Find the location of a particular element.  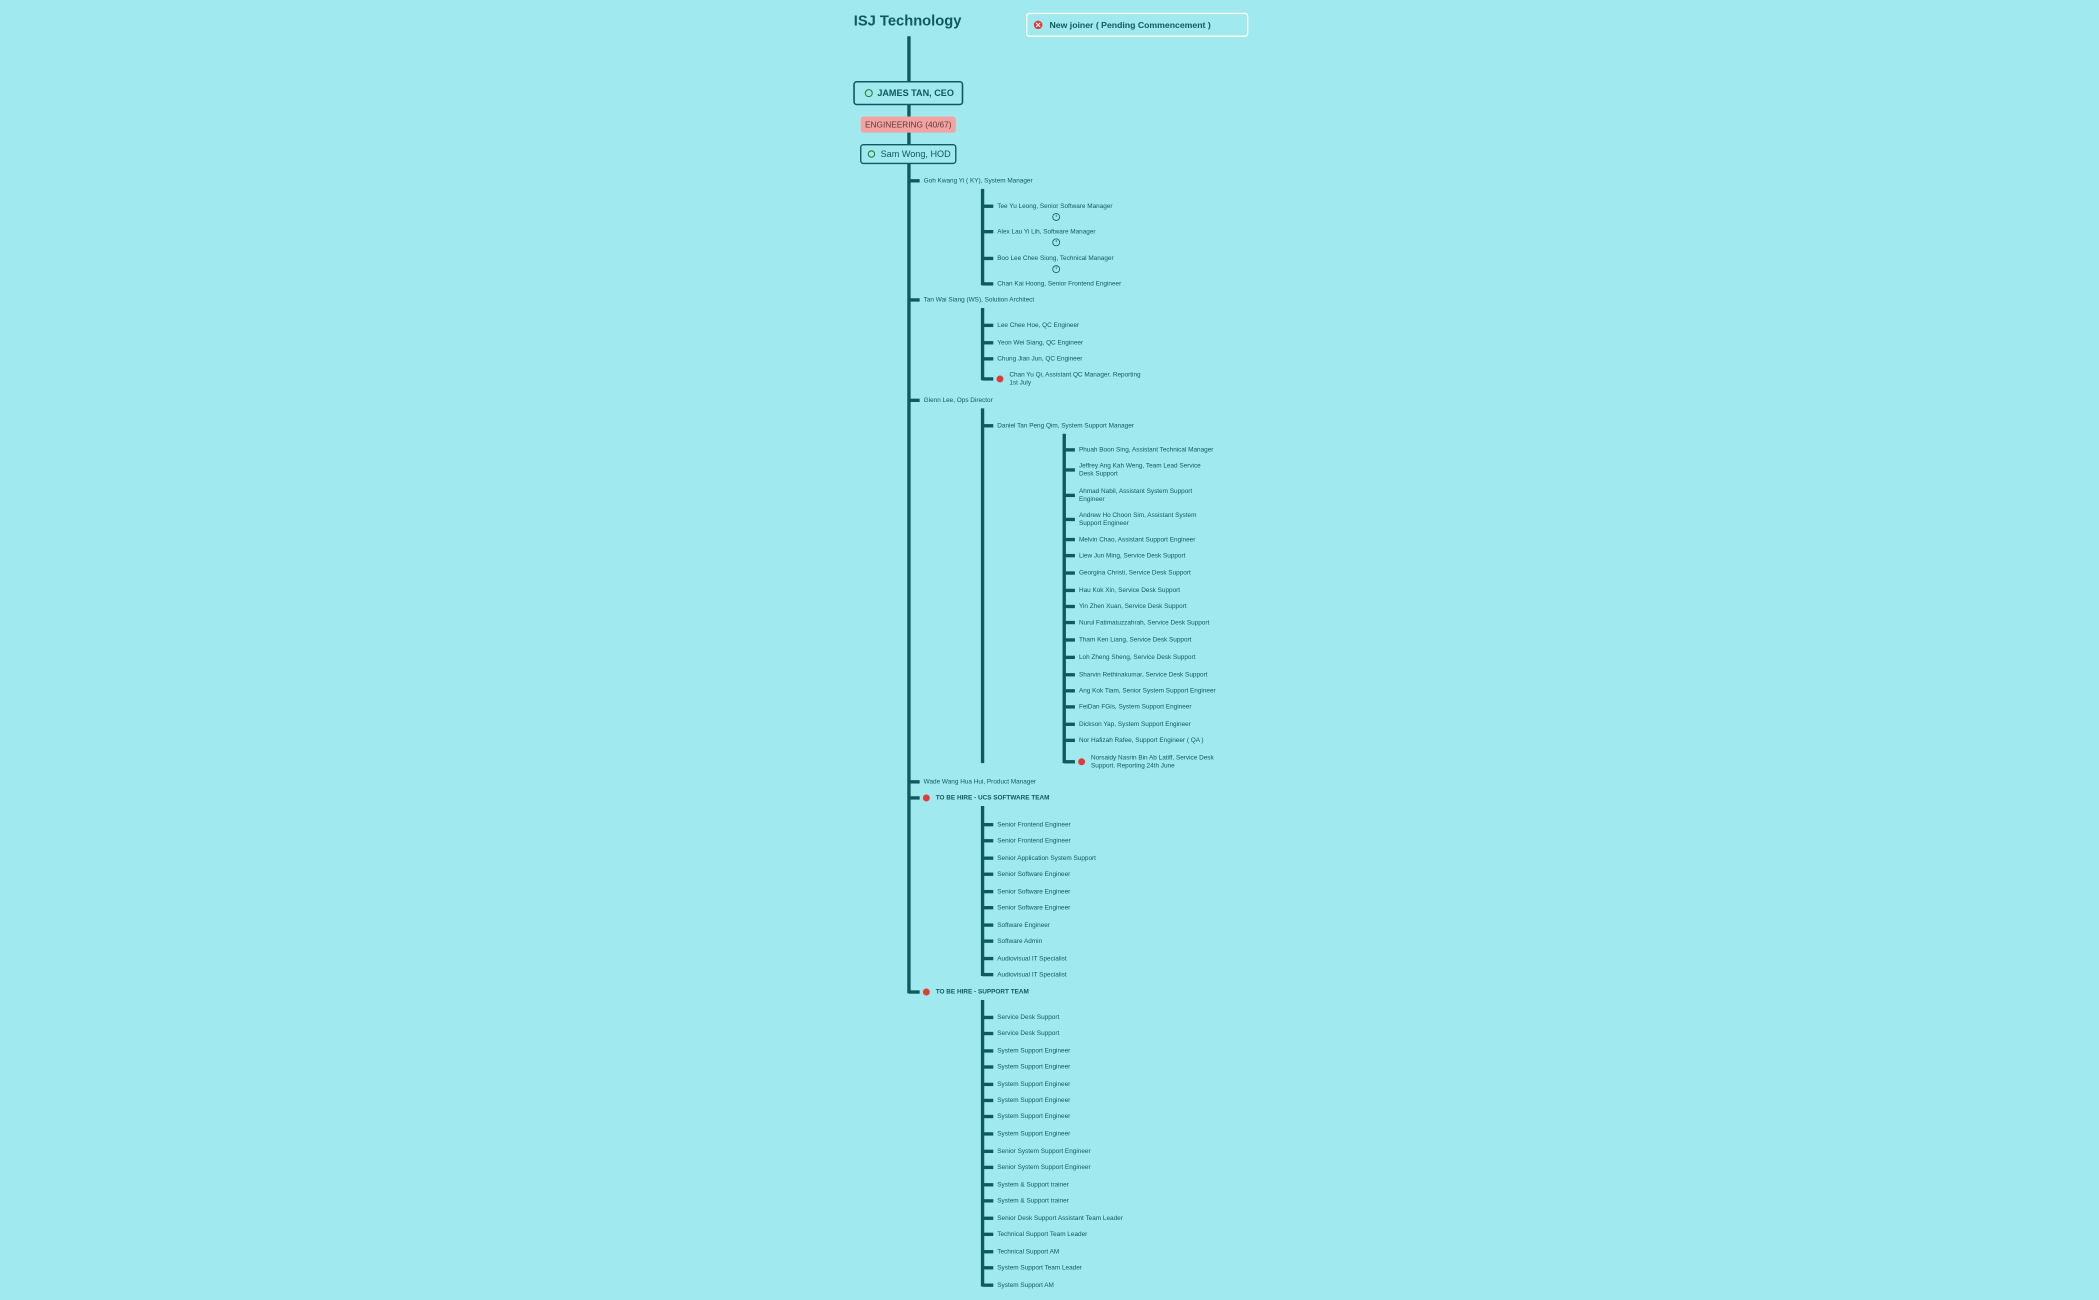

node-label: Lee Chee Hoe, QC Engineer is located at coordinates (1038, 325).